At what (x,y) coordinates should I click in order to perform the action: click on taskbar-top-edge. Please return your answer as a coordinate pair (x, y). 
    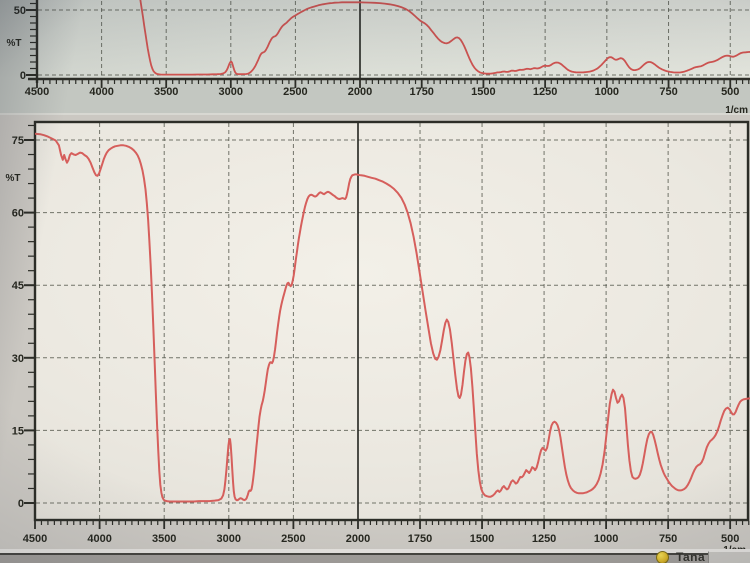
    Looking at the image, I should click on (375, 552).